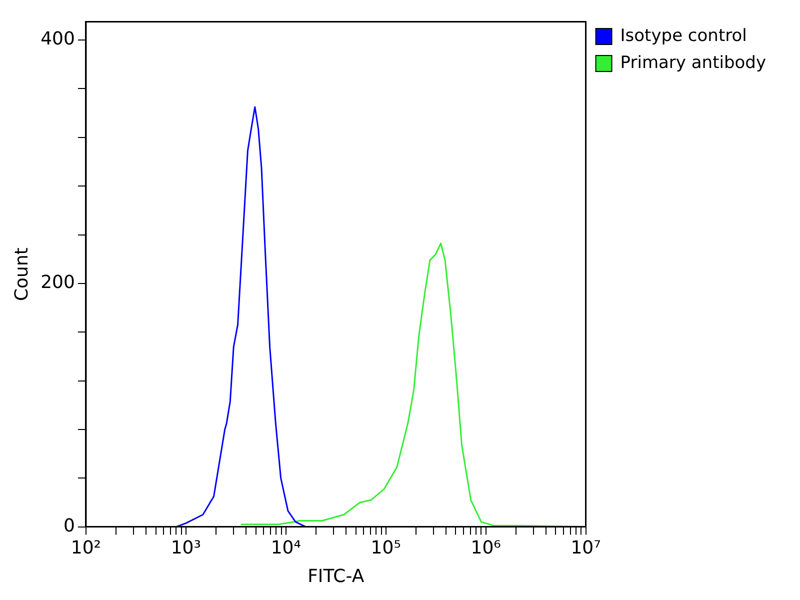  I want to click on x-tick-label: 10³, so click(185, 547).